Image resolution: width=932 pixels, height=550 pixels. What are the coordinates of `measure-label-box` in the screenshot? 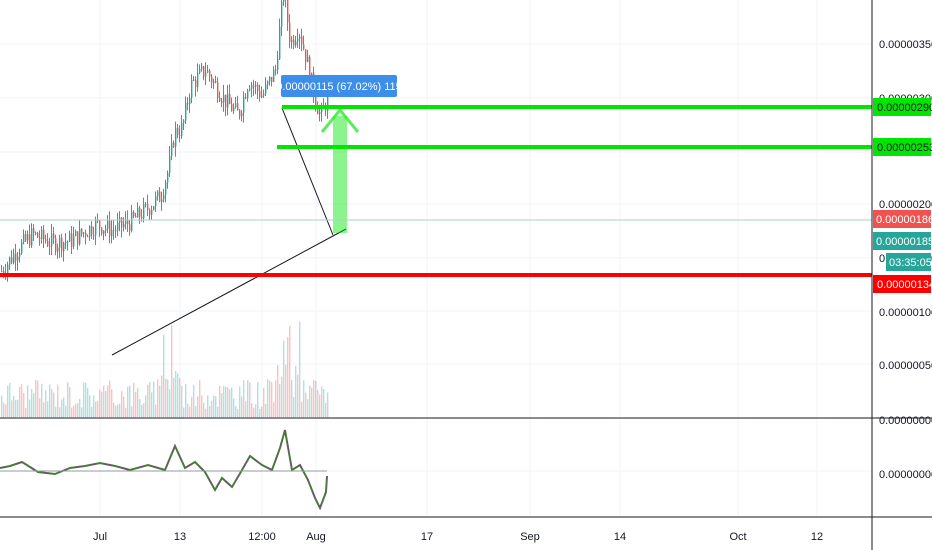 It's located at (339, 86).